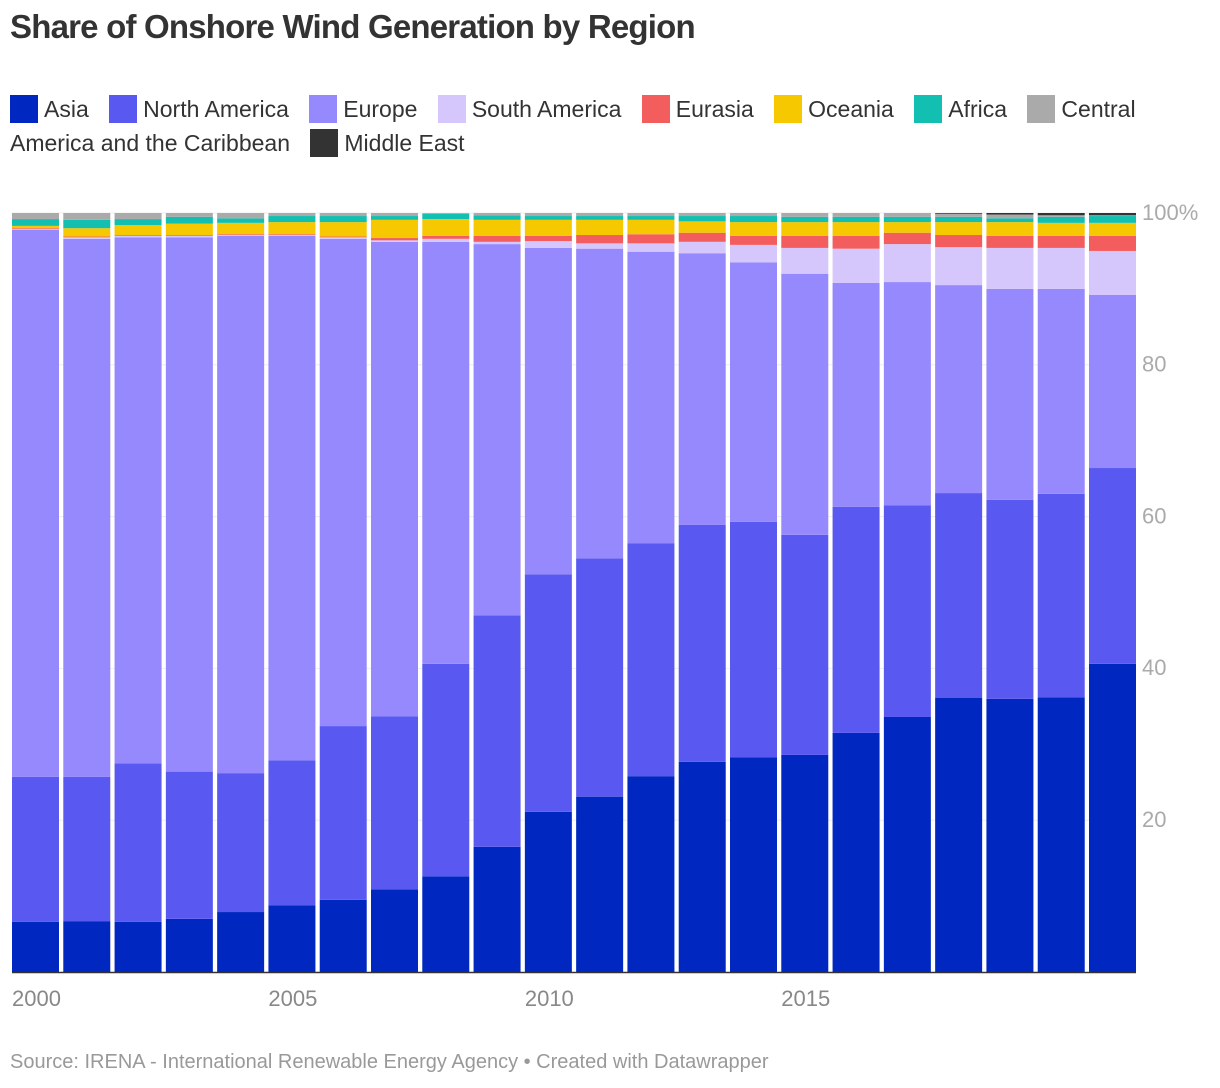 The height and width of the screenshot is (1088, 1220). What do you see at coordinates (978, 109) in the screenshot?
I see `legend-label: Africa` at bounding box center [978, 109].